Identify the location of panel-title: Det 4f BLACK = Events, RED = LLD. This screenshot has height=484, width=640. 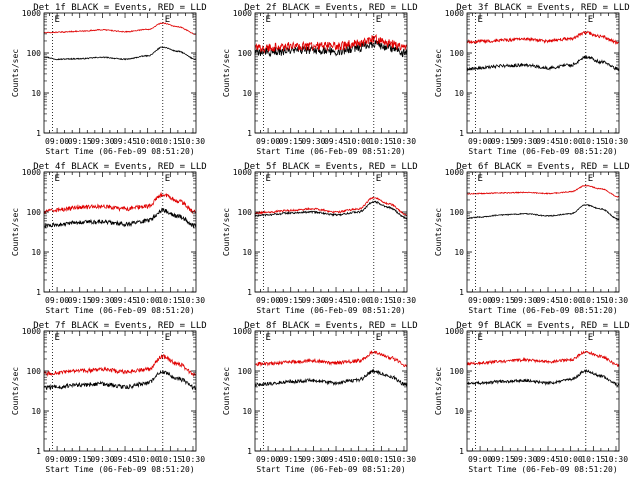
(119, 167).